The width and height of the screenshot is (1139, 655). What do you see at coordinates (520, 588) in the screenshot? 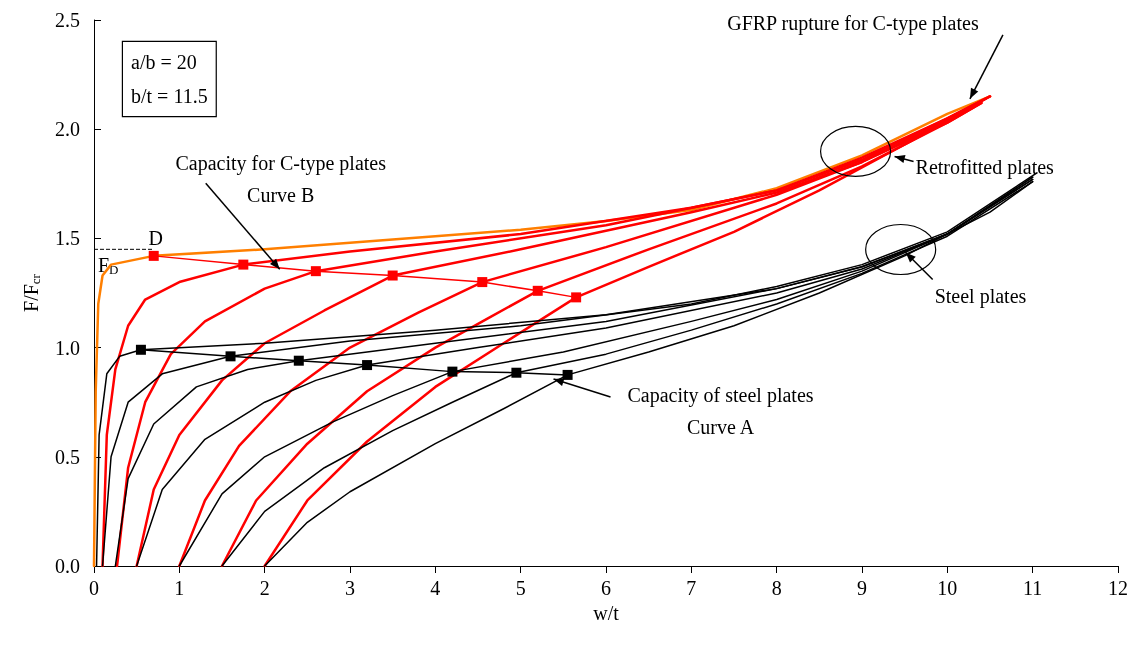
I see `x-tick-label: 5` at bounding box center [520, 588].